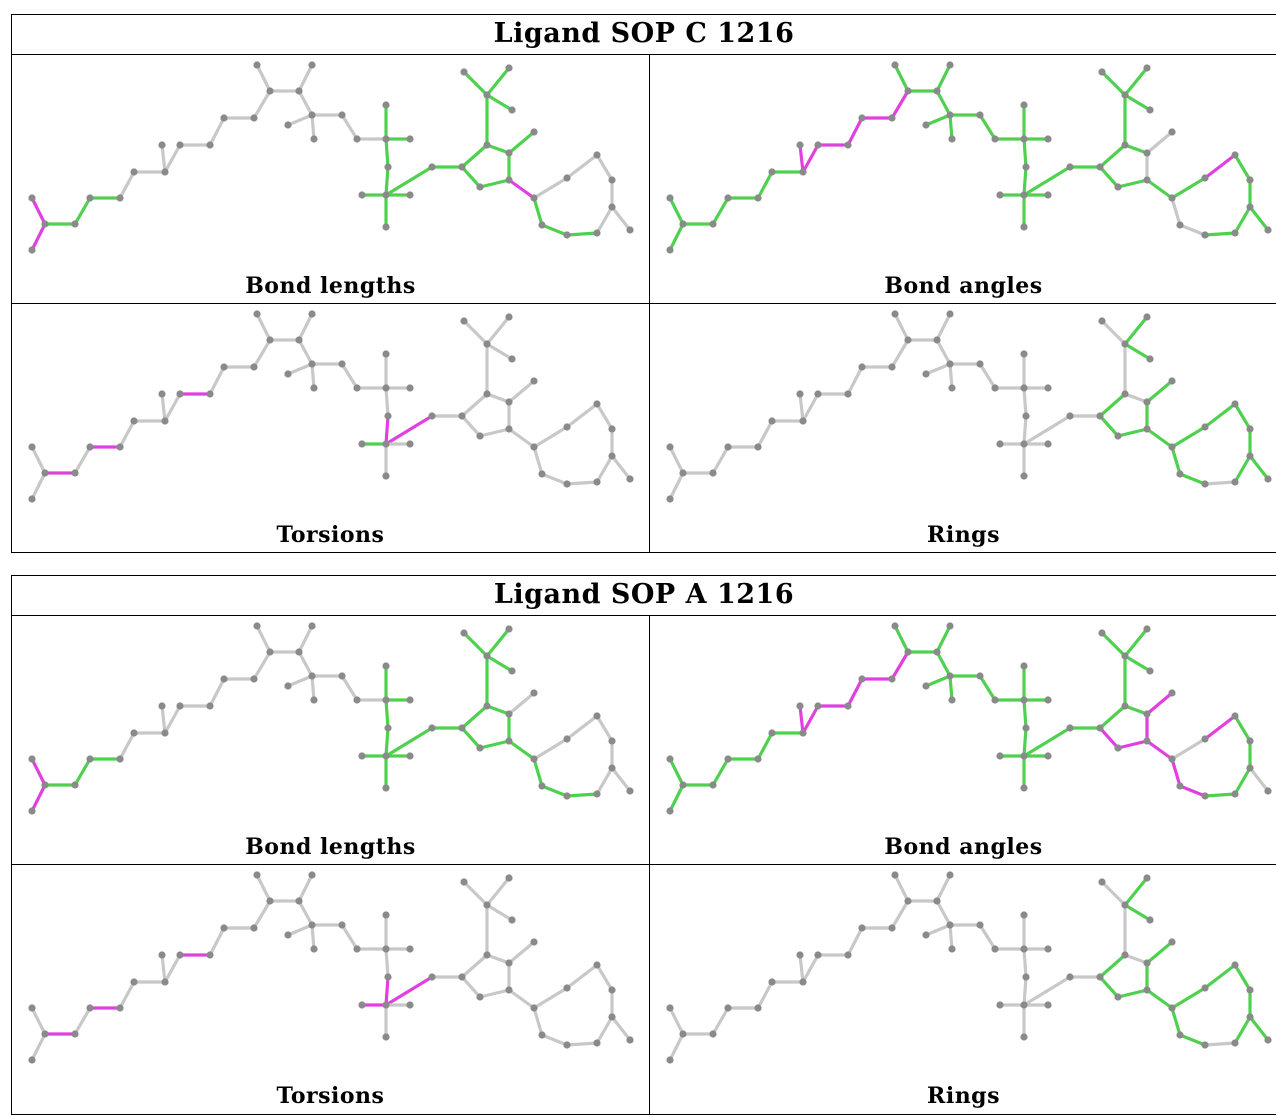 Image resolution: width=1276 pixels, height=1115 pixels. I want to click on atom-a45, so click(597, 965).